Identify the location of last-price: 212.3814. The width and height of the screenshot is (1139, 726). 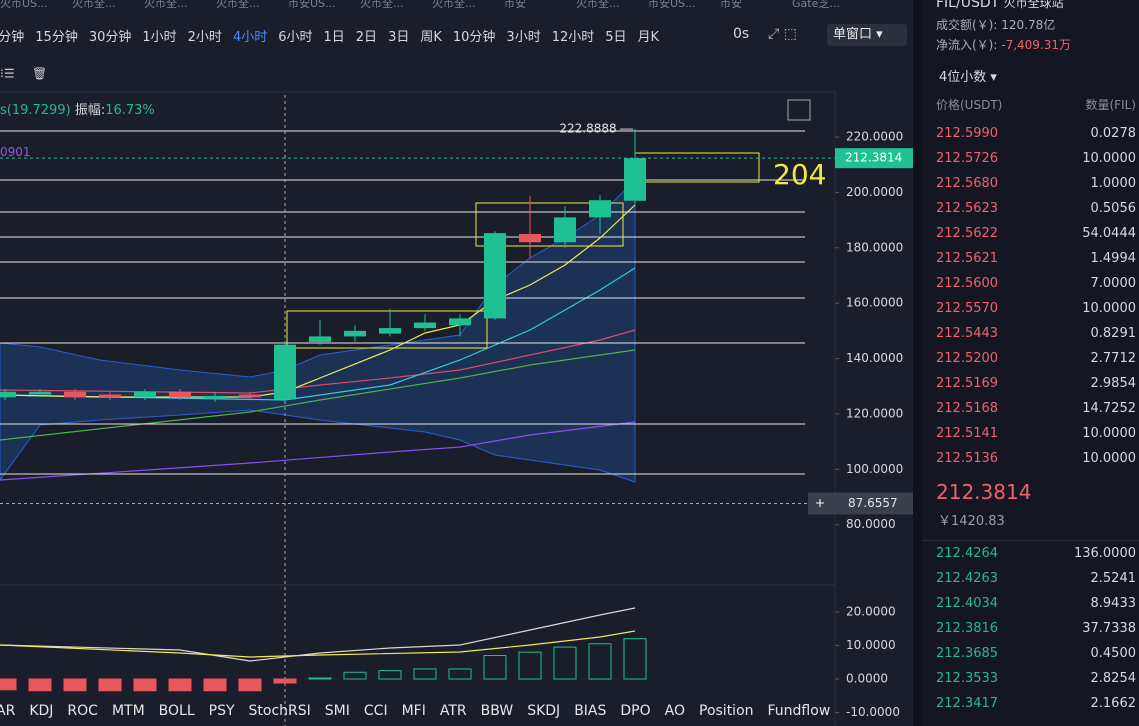
(984, 492).